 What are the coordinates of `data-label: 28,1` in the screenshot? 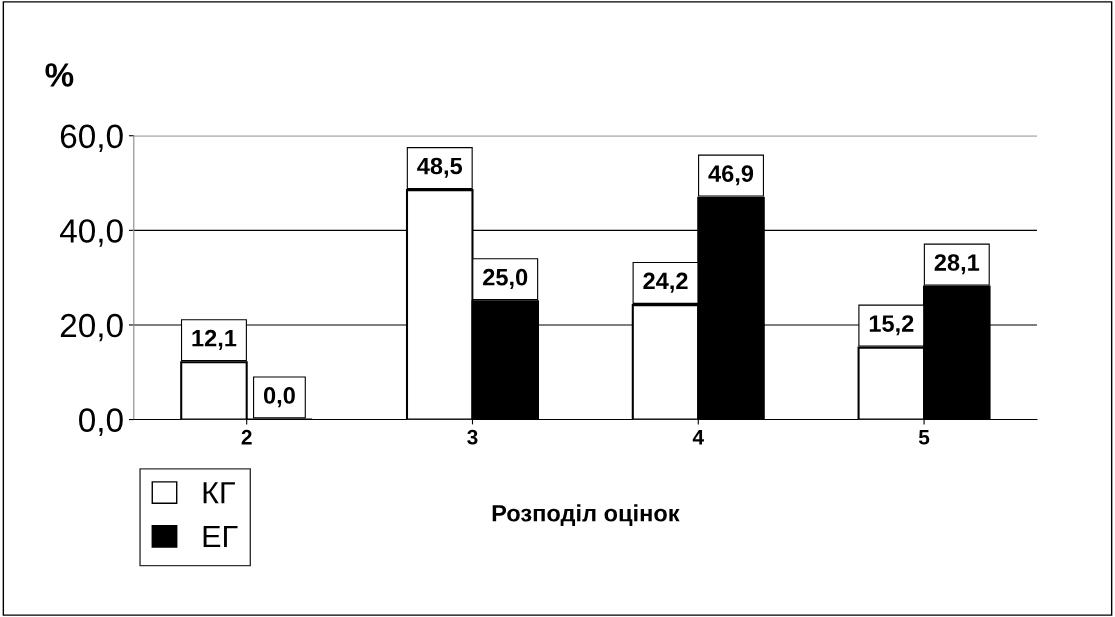 It's located at (957, 264).